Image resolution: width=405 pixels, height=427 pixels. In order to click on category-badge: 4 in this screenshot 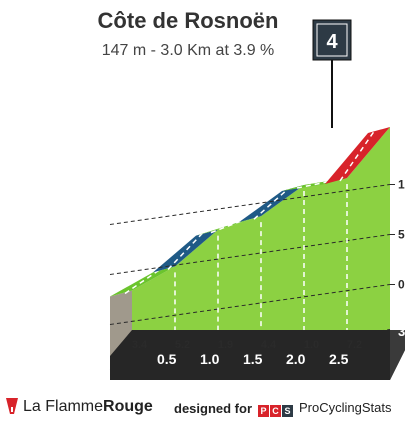, I will do `click(332, 73)`.